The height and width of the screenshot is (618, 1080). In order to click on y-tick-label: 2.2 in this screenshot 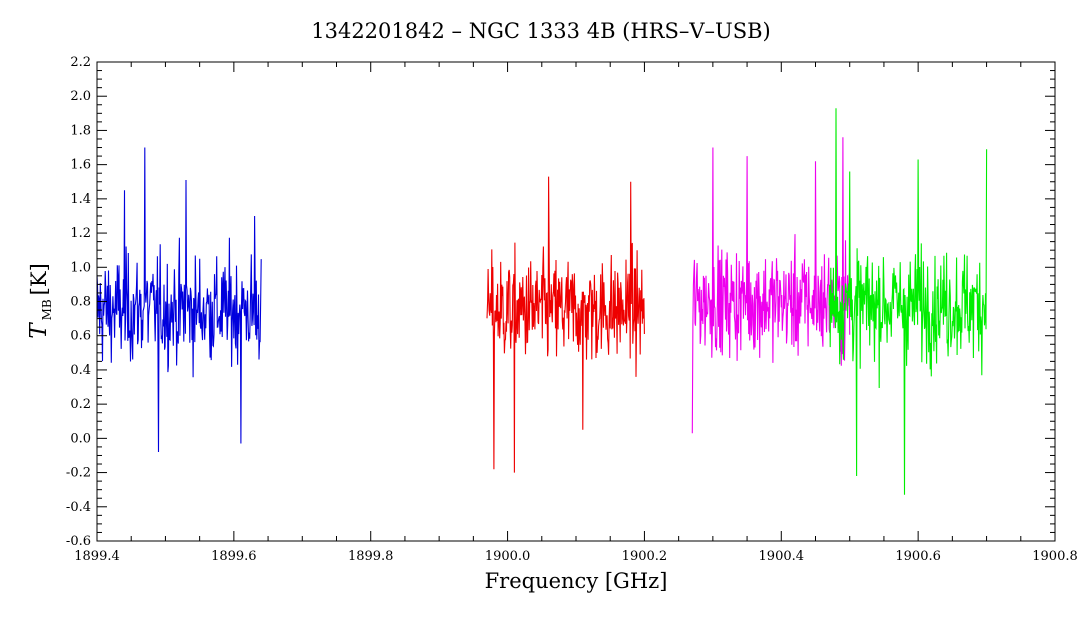, I will do `click(80, 62)`.